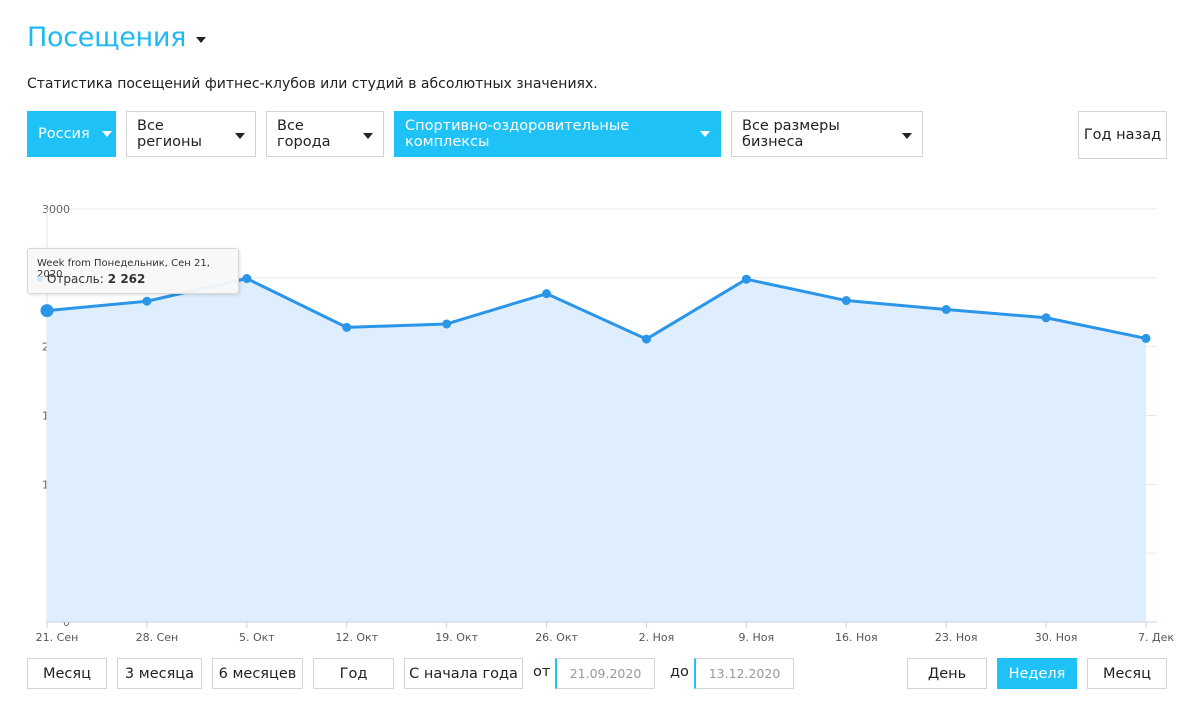  What do you see at coordinates (1122, 135) in the screenshot?
I see `year-back-button: Год назад` at bounding box center [1122, 135].